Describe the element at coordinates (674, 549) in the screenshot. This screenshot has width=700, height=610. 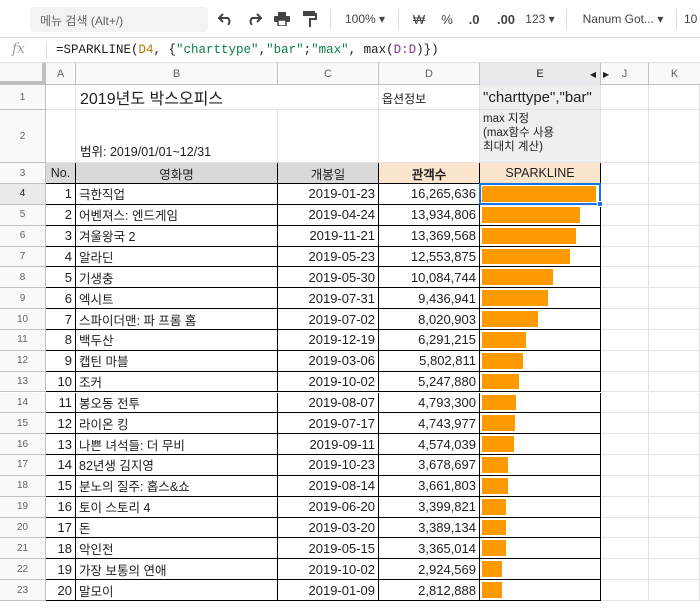
I see `cell-k21` at that location.